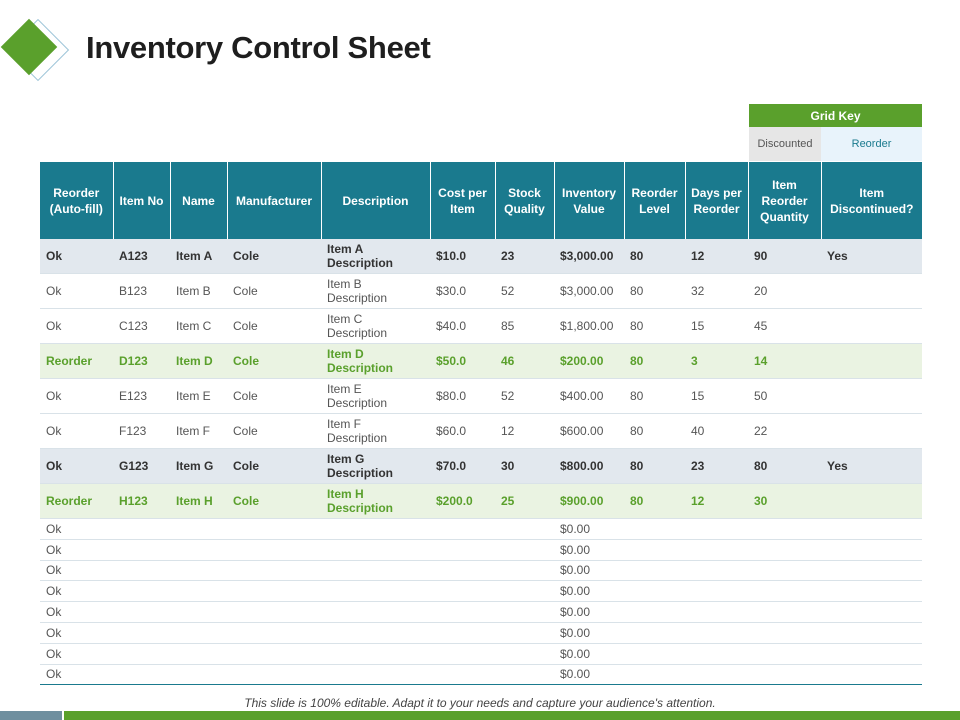 Image resolution: width=960 pixels, height=720 pixels. Describe the element at coordinates (716, 431) in the screenshot. I see `table-cell: 40` at that location.